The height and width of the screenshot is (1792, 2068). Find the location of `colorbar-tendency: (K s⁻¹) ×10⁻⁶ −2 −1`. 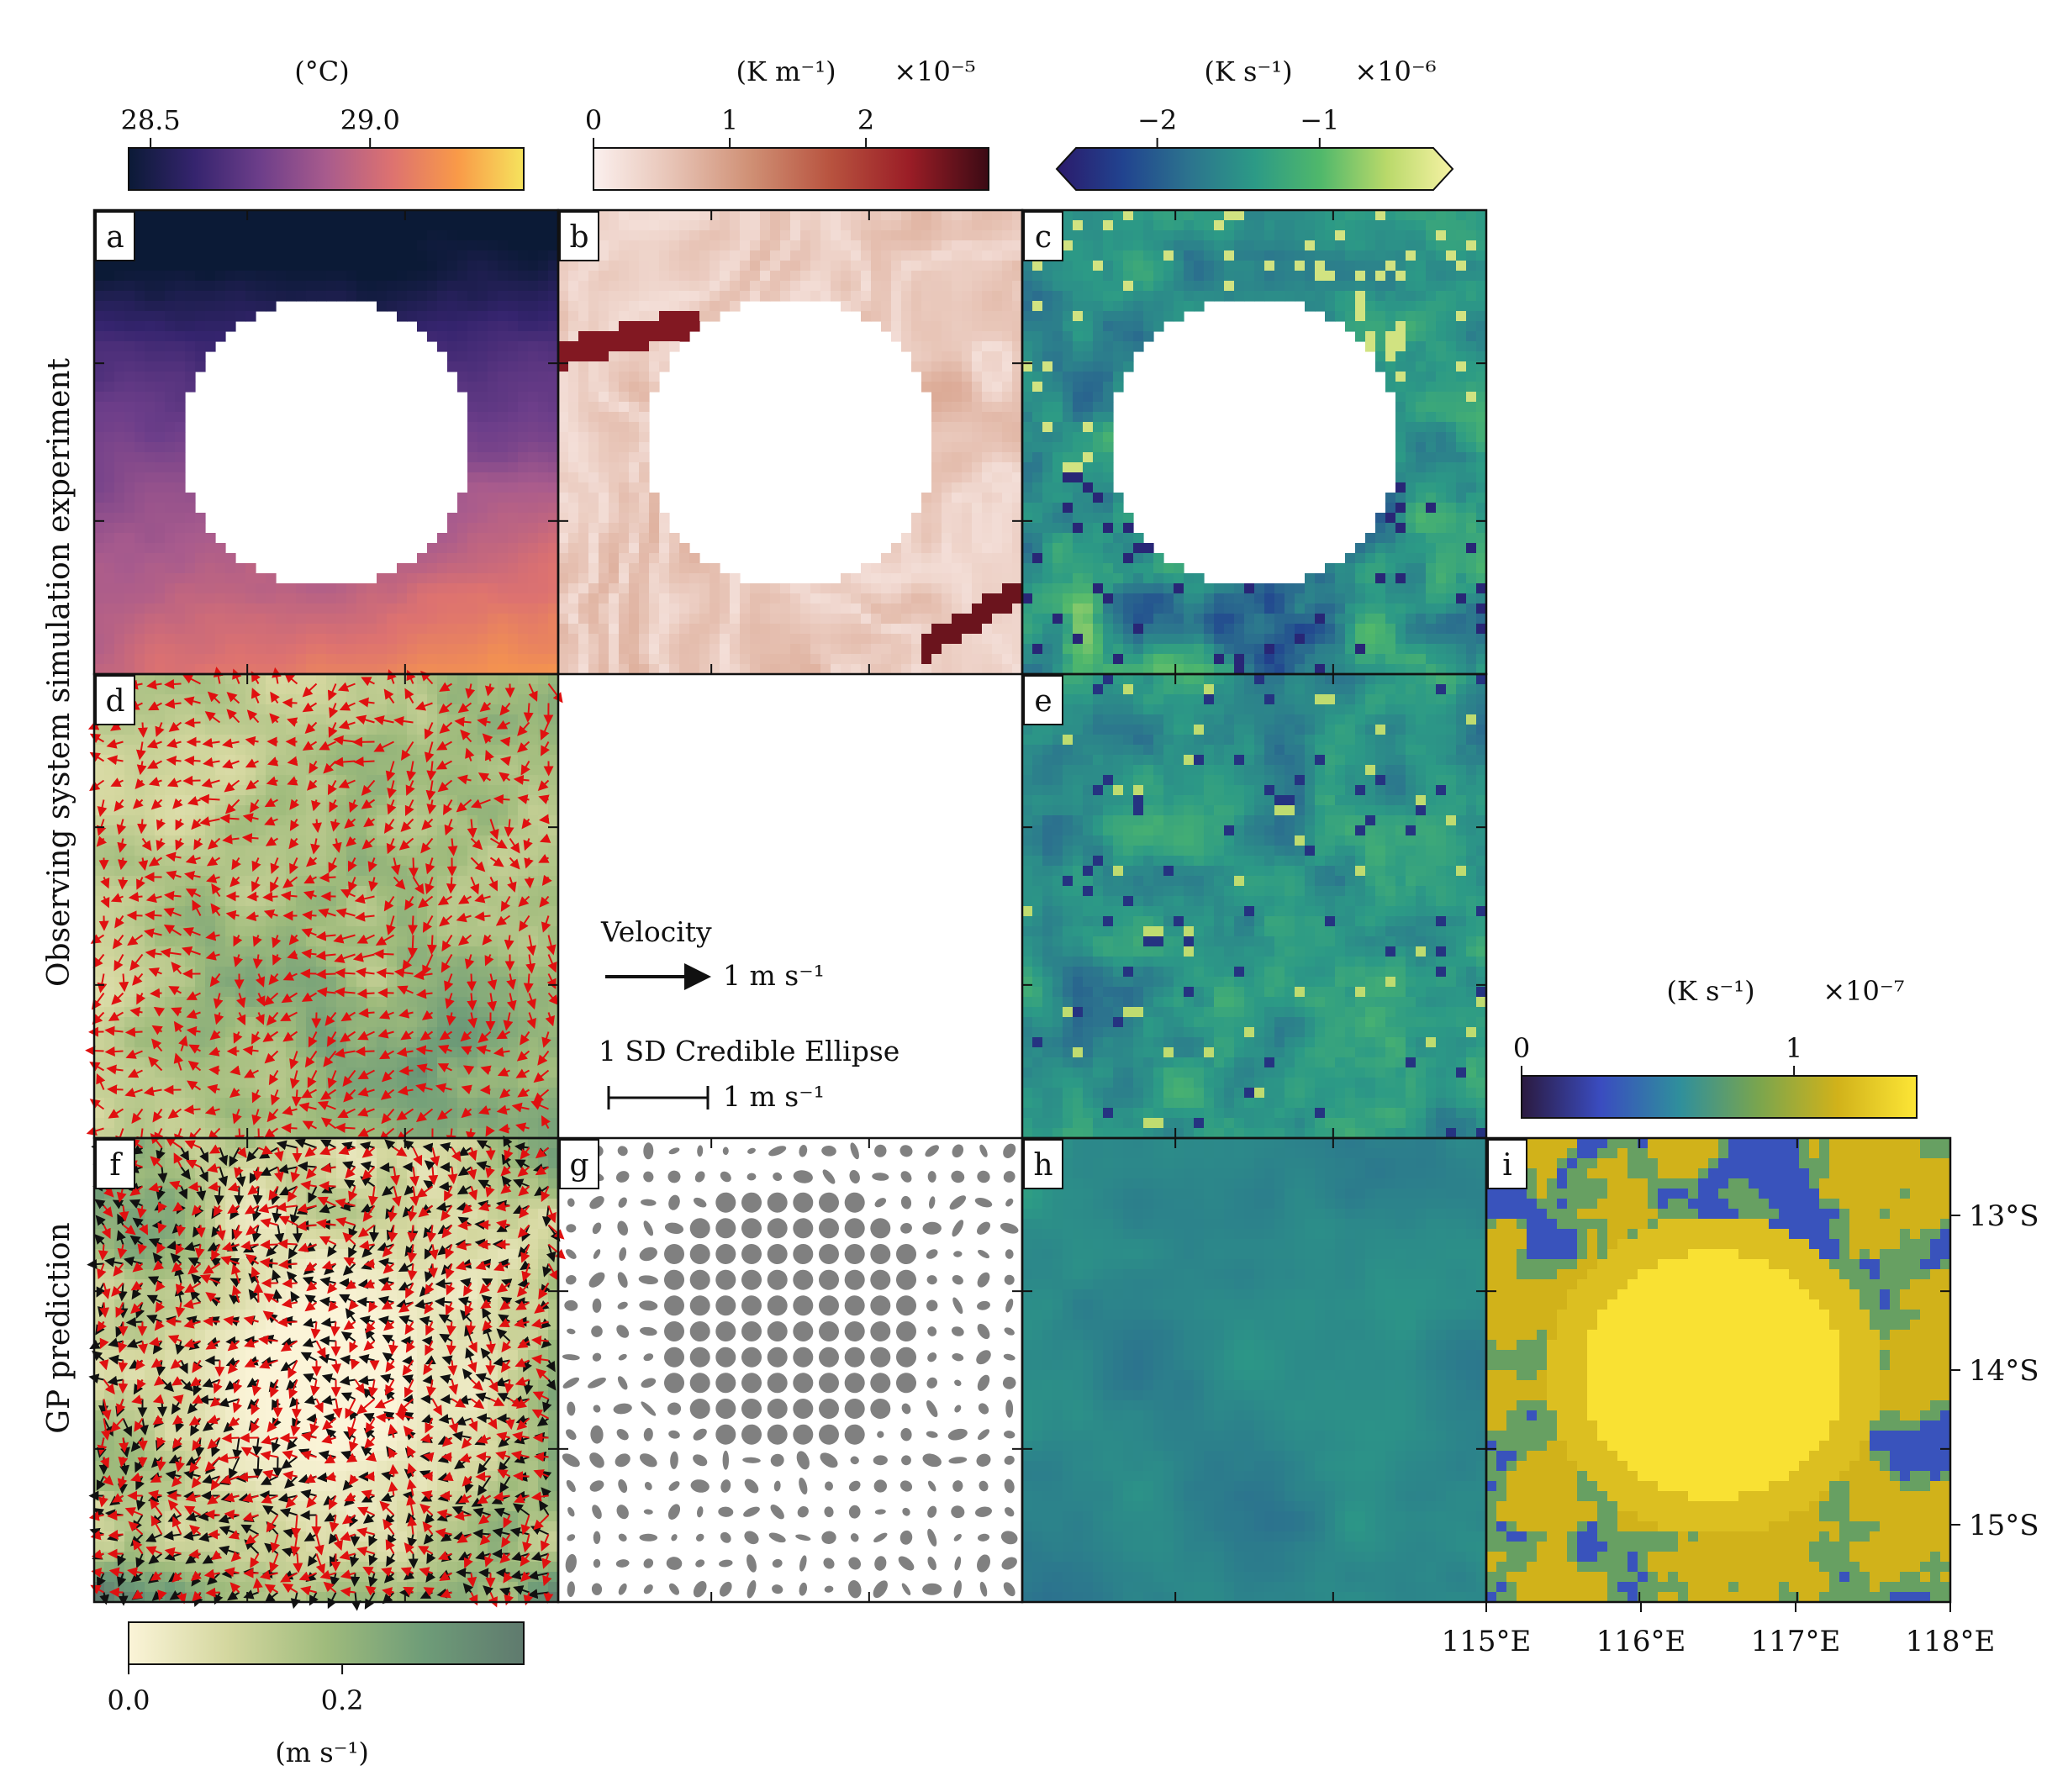

colorbar-tendency: (K s⁻¹) ×10⁻⁶ −2 −1 is located at coordinates (1254, 123).